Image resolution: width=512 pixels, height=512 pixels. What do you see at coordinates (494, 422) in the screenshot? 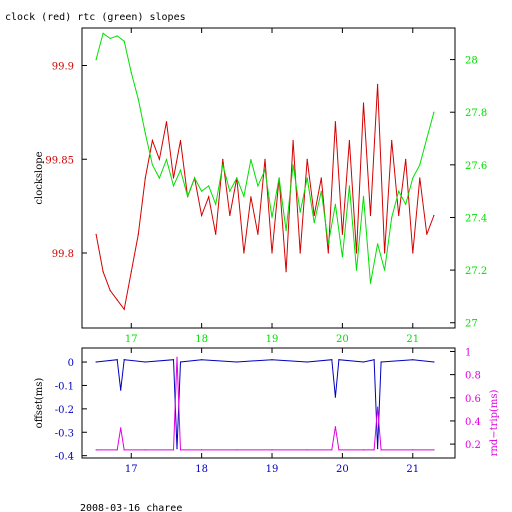
I see `bottom-right-axis-label: rnd−trip(ms)` at bounding box center [494, 422].